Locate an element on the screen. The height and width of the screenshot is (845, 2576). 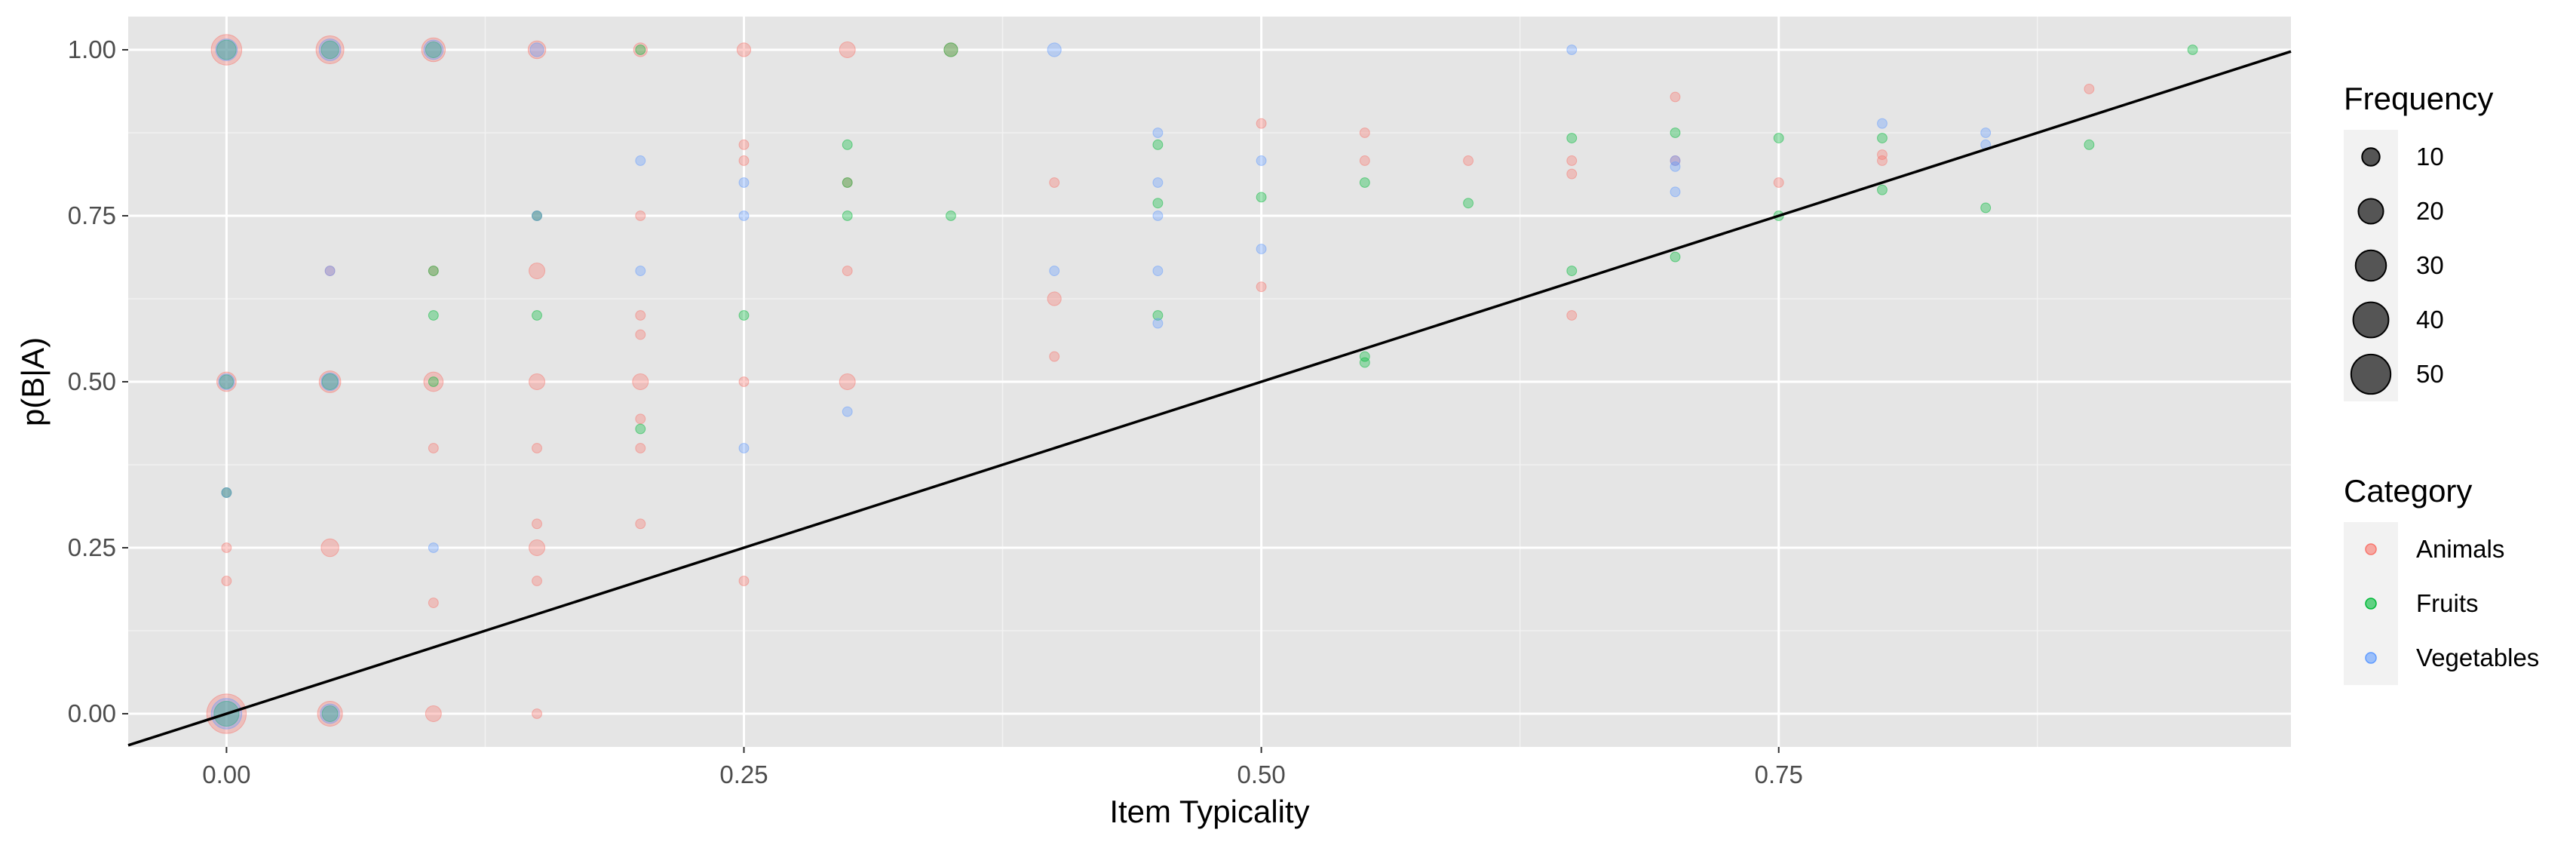
color-legend-title: Category is located at coordinates (2408, 491).